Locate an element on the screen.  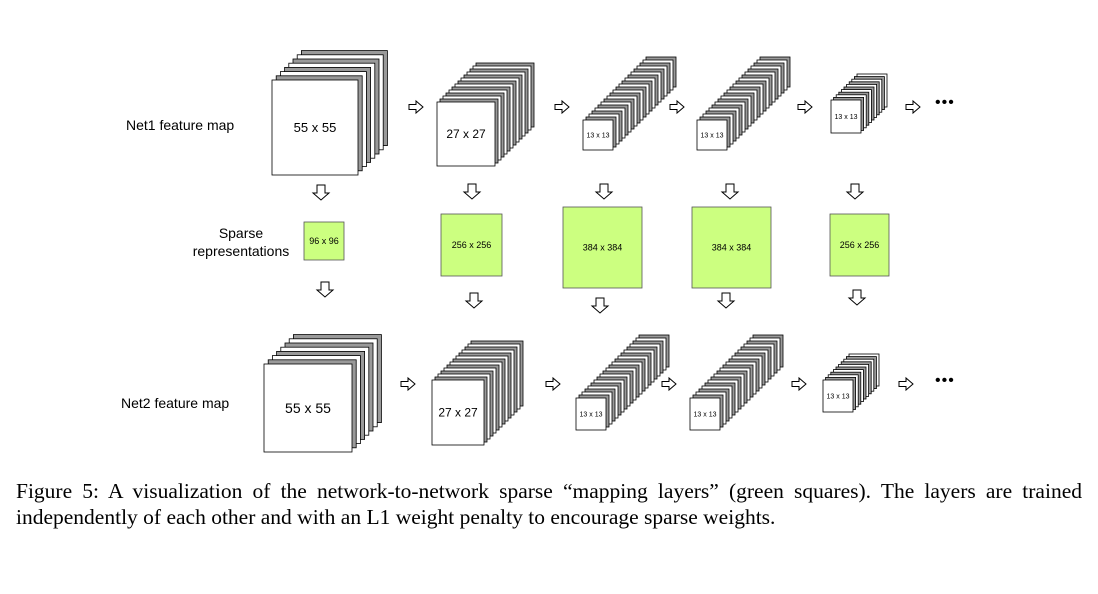
net1-stack-2: 27 x 27 is located at coordinates (485, 114).